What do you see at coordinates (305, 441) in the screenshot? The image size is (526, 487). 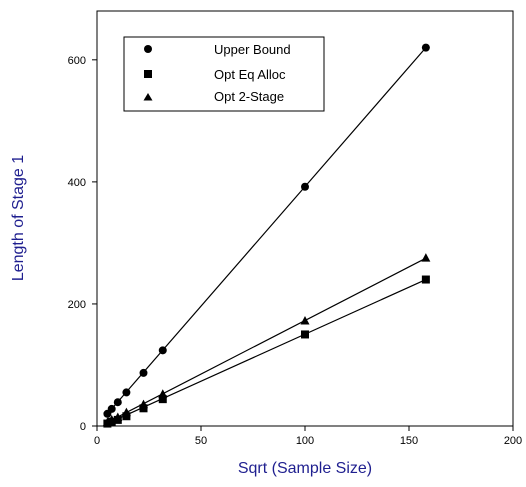 I see `x-tick-label: 100` at bounding box center [305, 441].